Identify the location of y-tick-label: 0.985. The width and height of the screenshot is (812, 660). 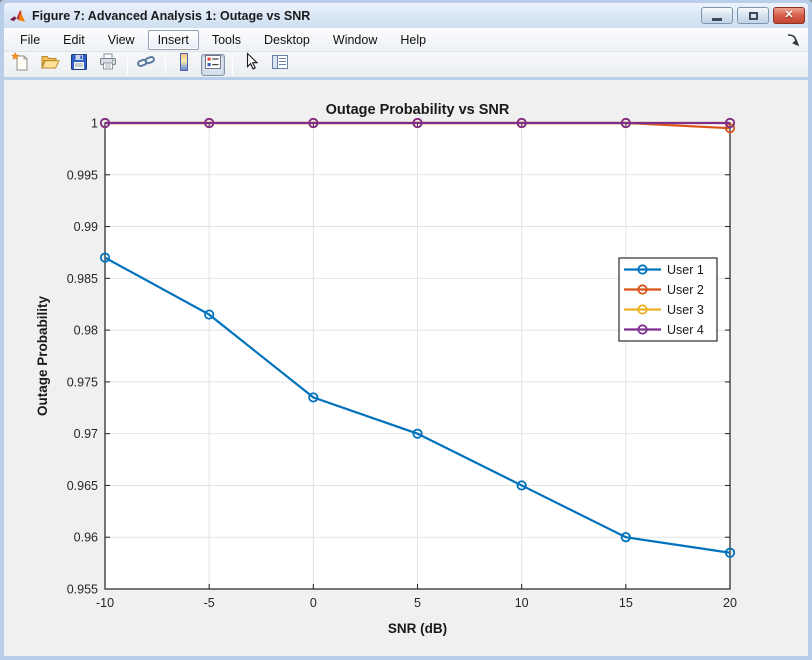
(82, 279).